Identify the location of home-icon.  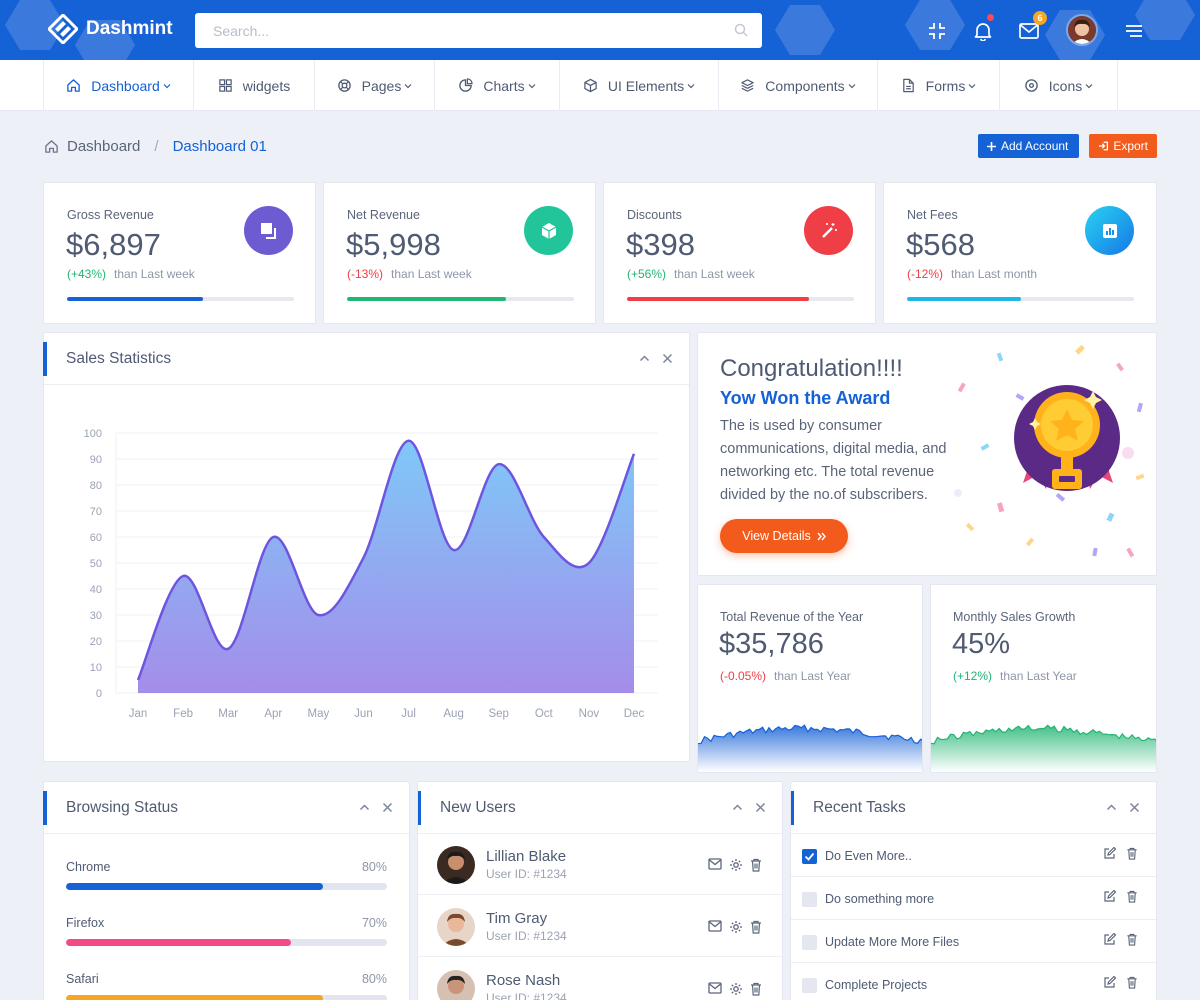
(51, 146).